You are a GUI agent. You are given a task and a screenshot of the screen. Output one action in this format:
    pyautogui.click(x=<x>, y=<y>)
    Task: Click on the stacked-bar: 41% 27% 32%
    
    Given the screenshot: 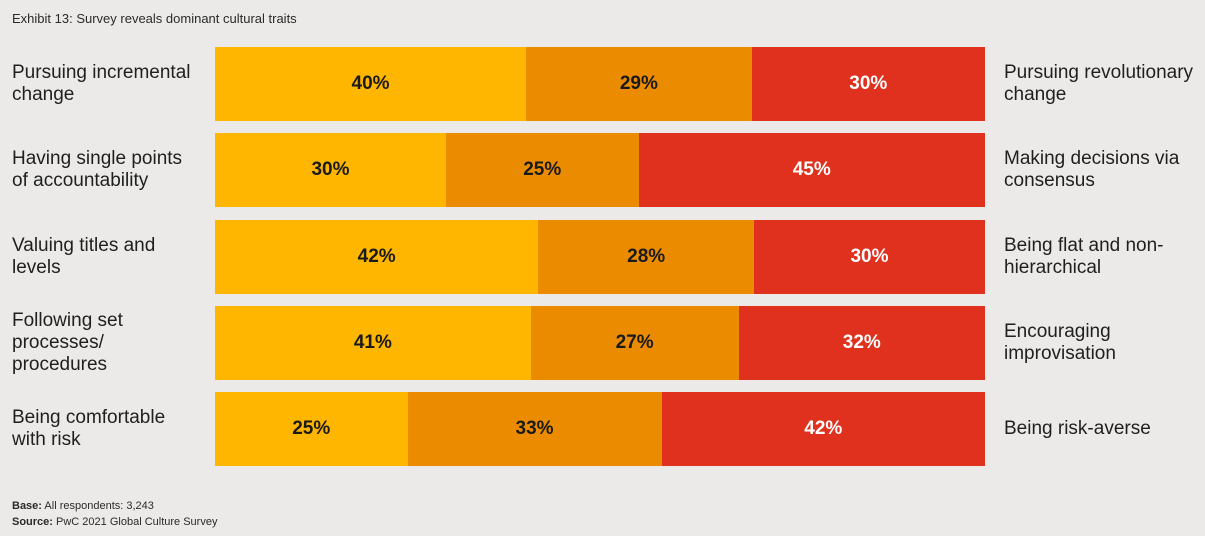 What is the action you would take?
    pyautogui.click(x=600, y=343)
    